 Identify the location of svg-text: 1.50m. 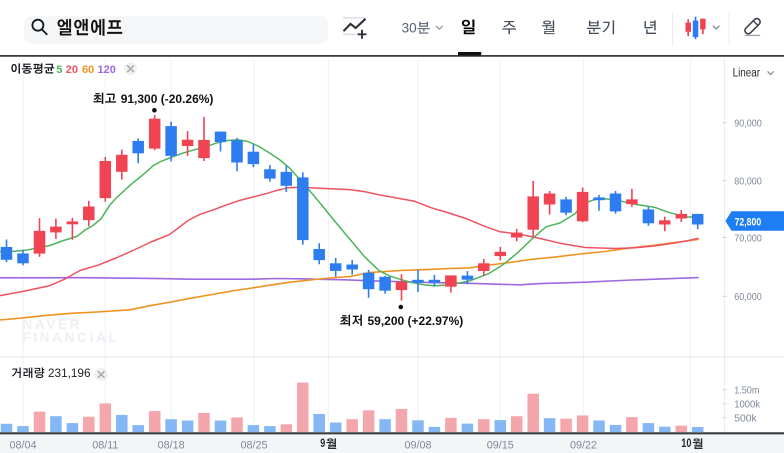
(746, 391).